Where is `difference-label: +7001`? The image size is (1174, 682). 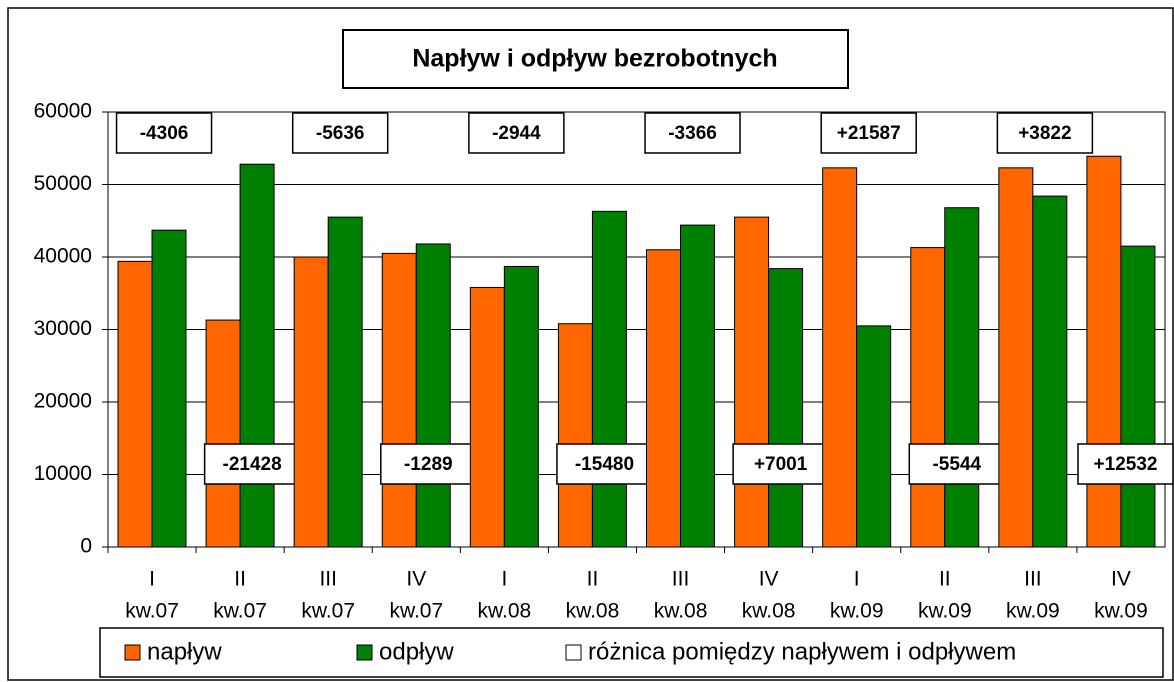 difference-label: +7001 is located at coordinates (781, 464).